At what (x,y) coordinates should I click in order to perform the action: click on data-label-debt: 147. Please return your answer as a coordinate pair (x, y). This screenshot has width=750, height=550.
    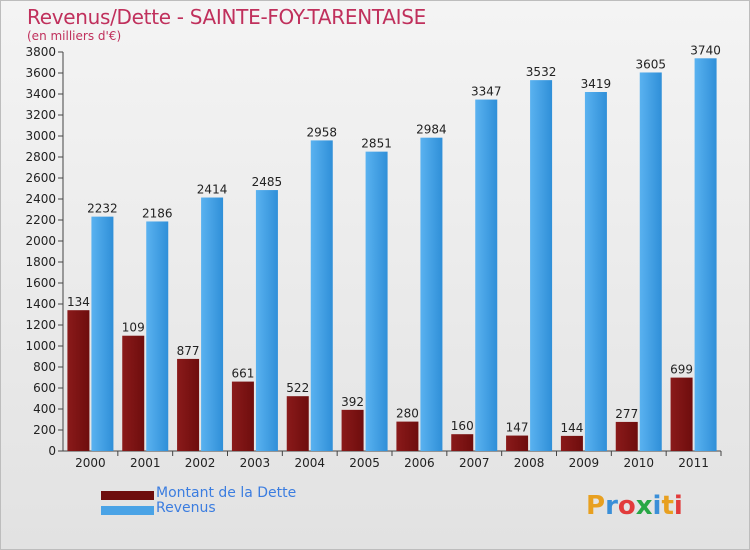
    Looking at the image, I should click on (517, 428).